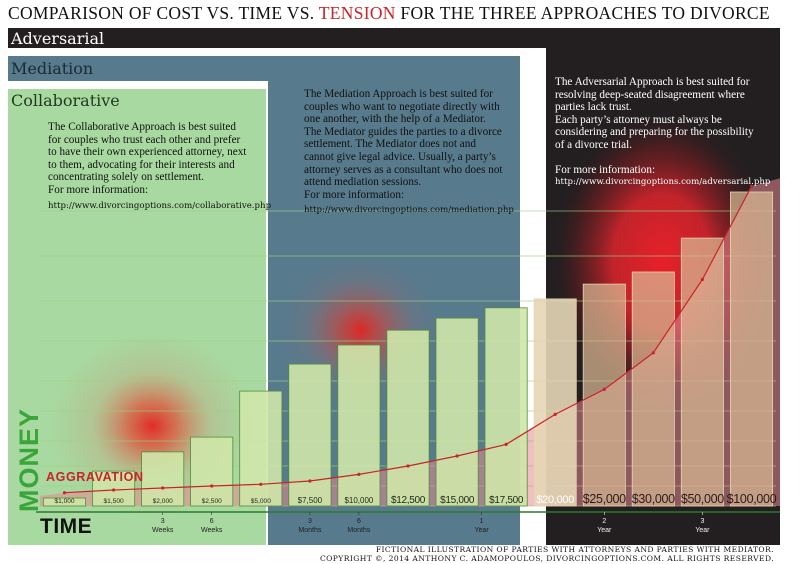 The image size is (800, 564). Describe the element at coordinates (163, 530) in the screenshot. I see `time-tick-label-0-1: Weeks` at that location.